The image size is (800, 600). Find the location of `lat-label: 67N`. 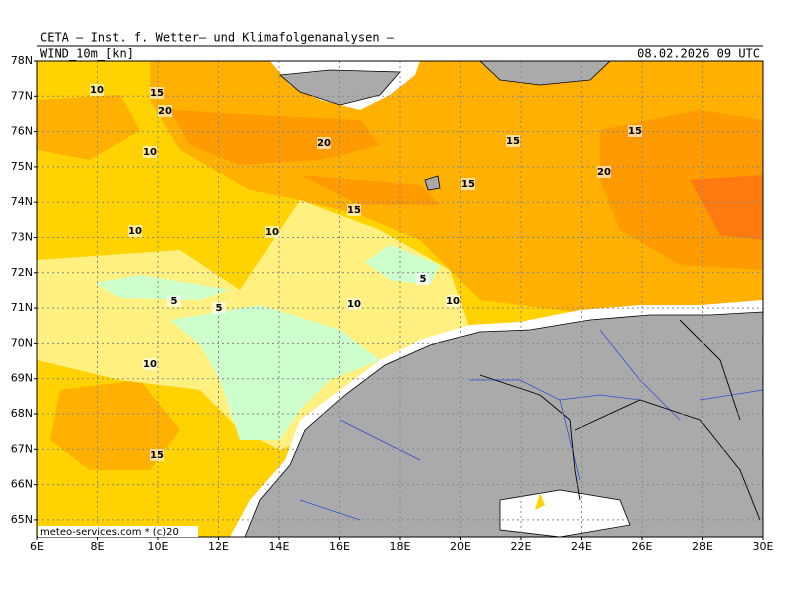

lat-label: 67N is located at coordinates (22, 448).